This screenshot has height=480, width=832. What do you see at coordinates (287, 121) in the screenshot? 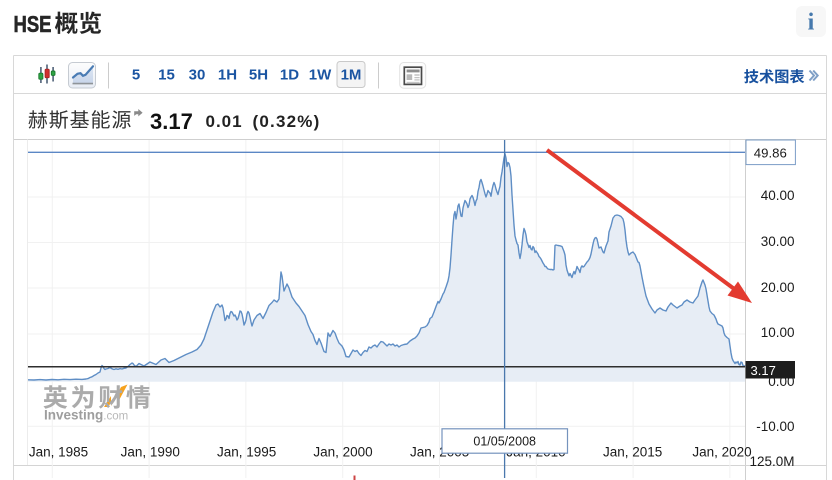
I see `svg-text: (0.32%)` at bounding box center [287, 121].